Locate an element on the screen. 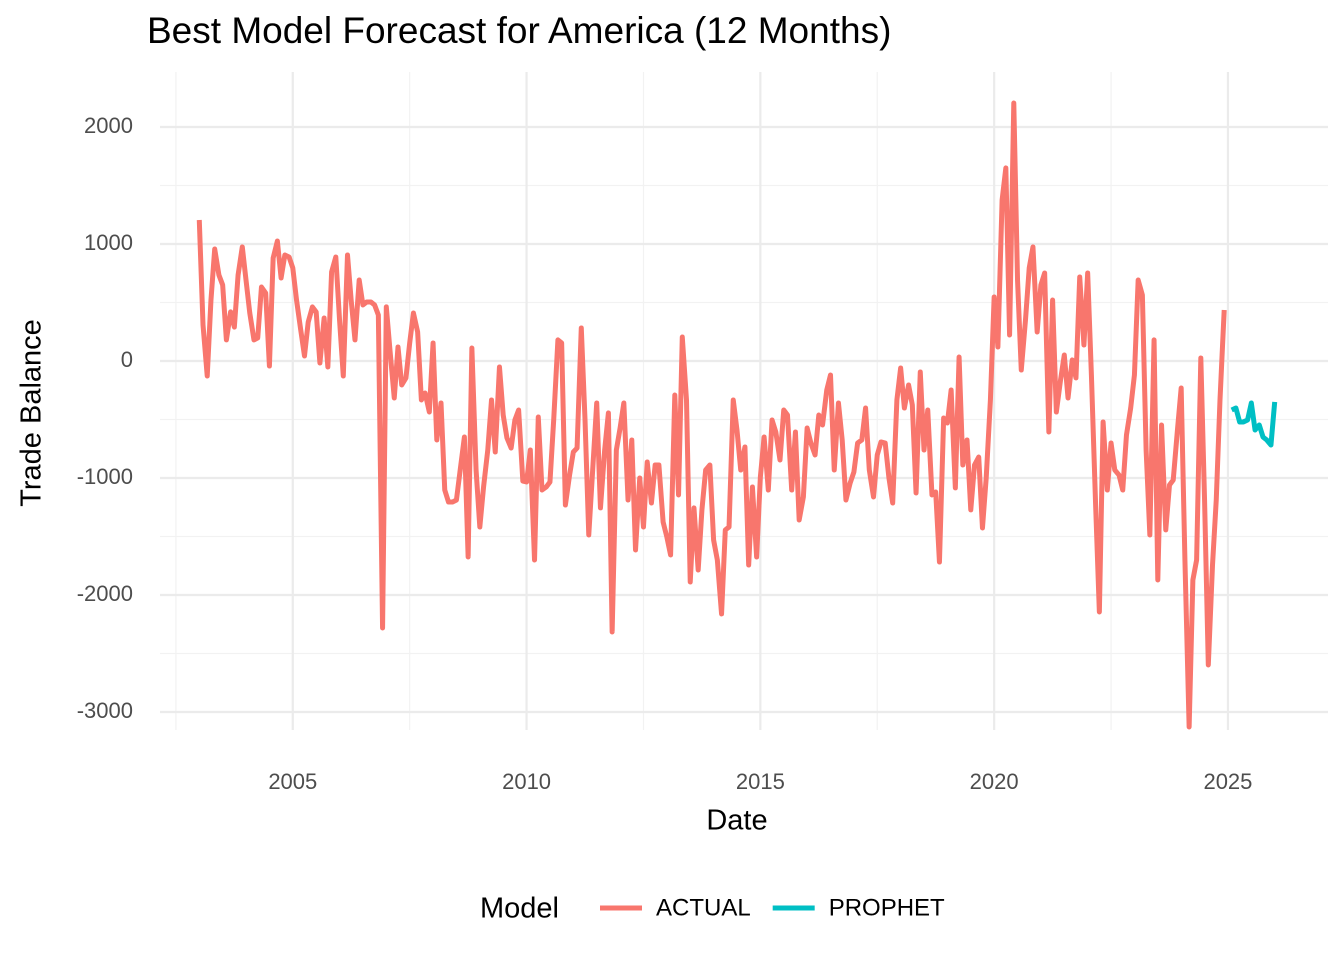  x-tick-label: 2010 is located at coordinates (526, 781).